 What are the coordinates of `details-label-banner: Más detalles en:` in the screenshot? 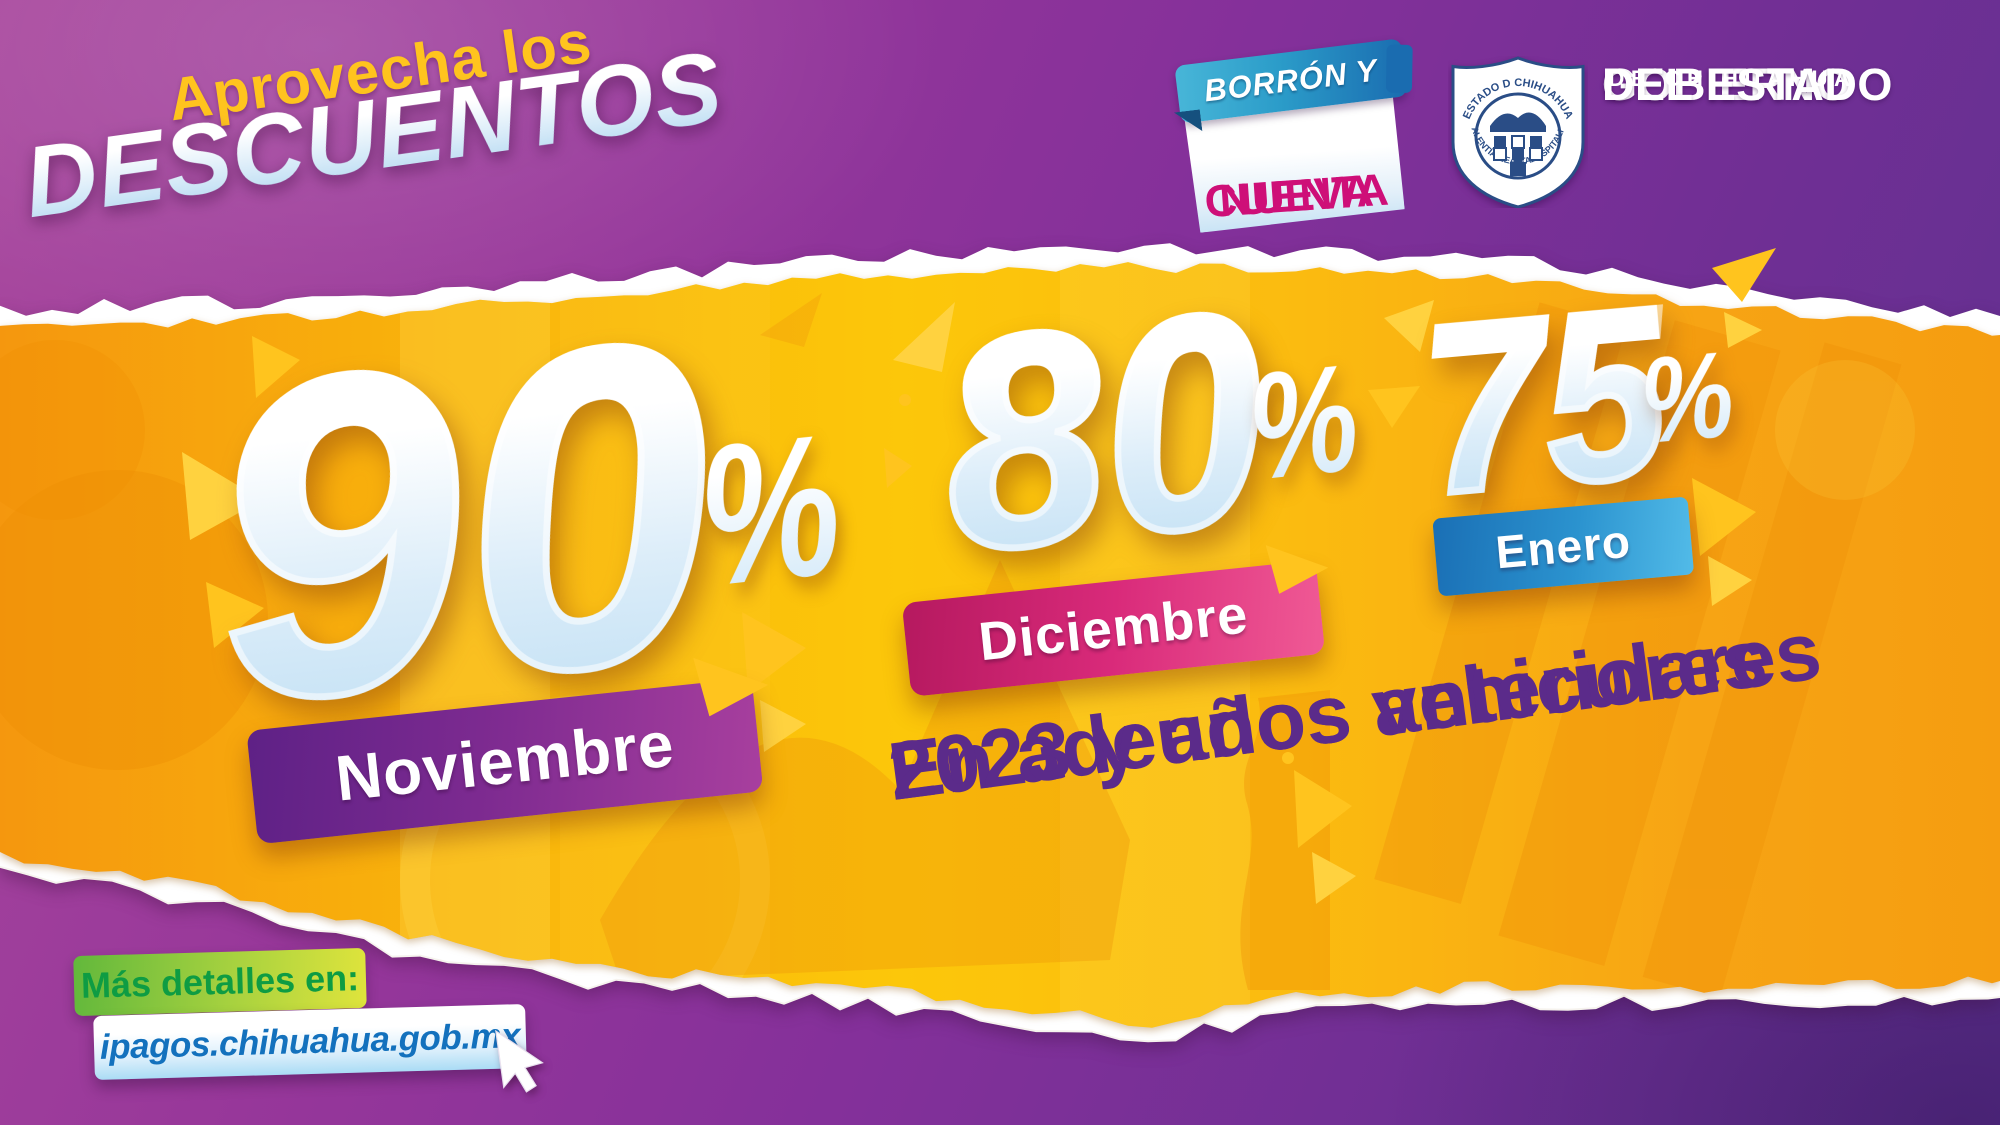 It's located at (220, 982).